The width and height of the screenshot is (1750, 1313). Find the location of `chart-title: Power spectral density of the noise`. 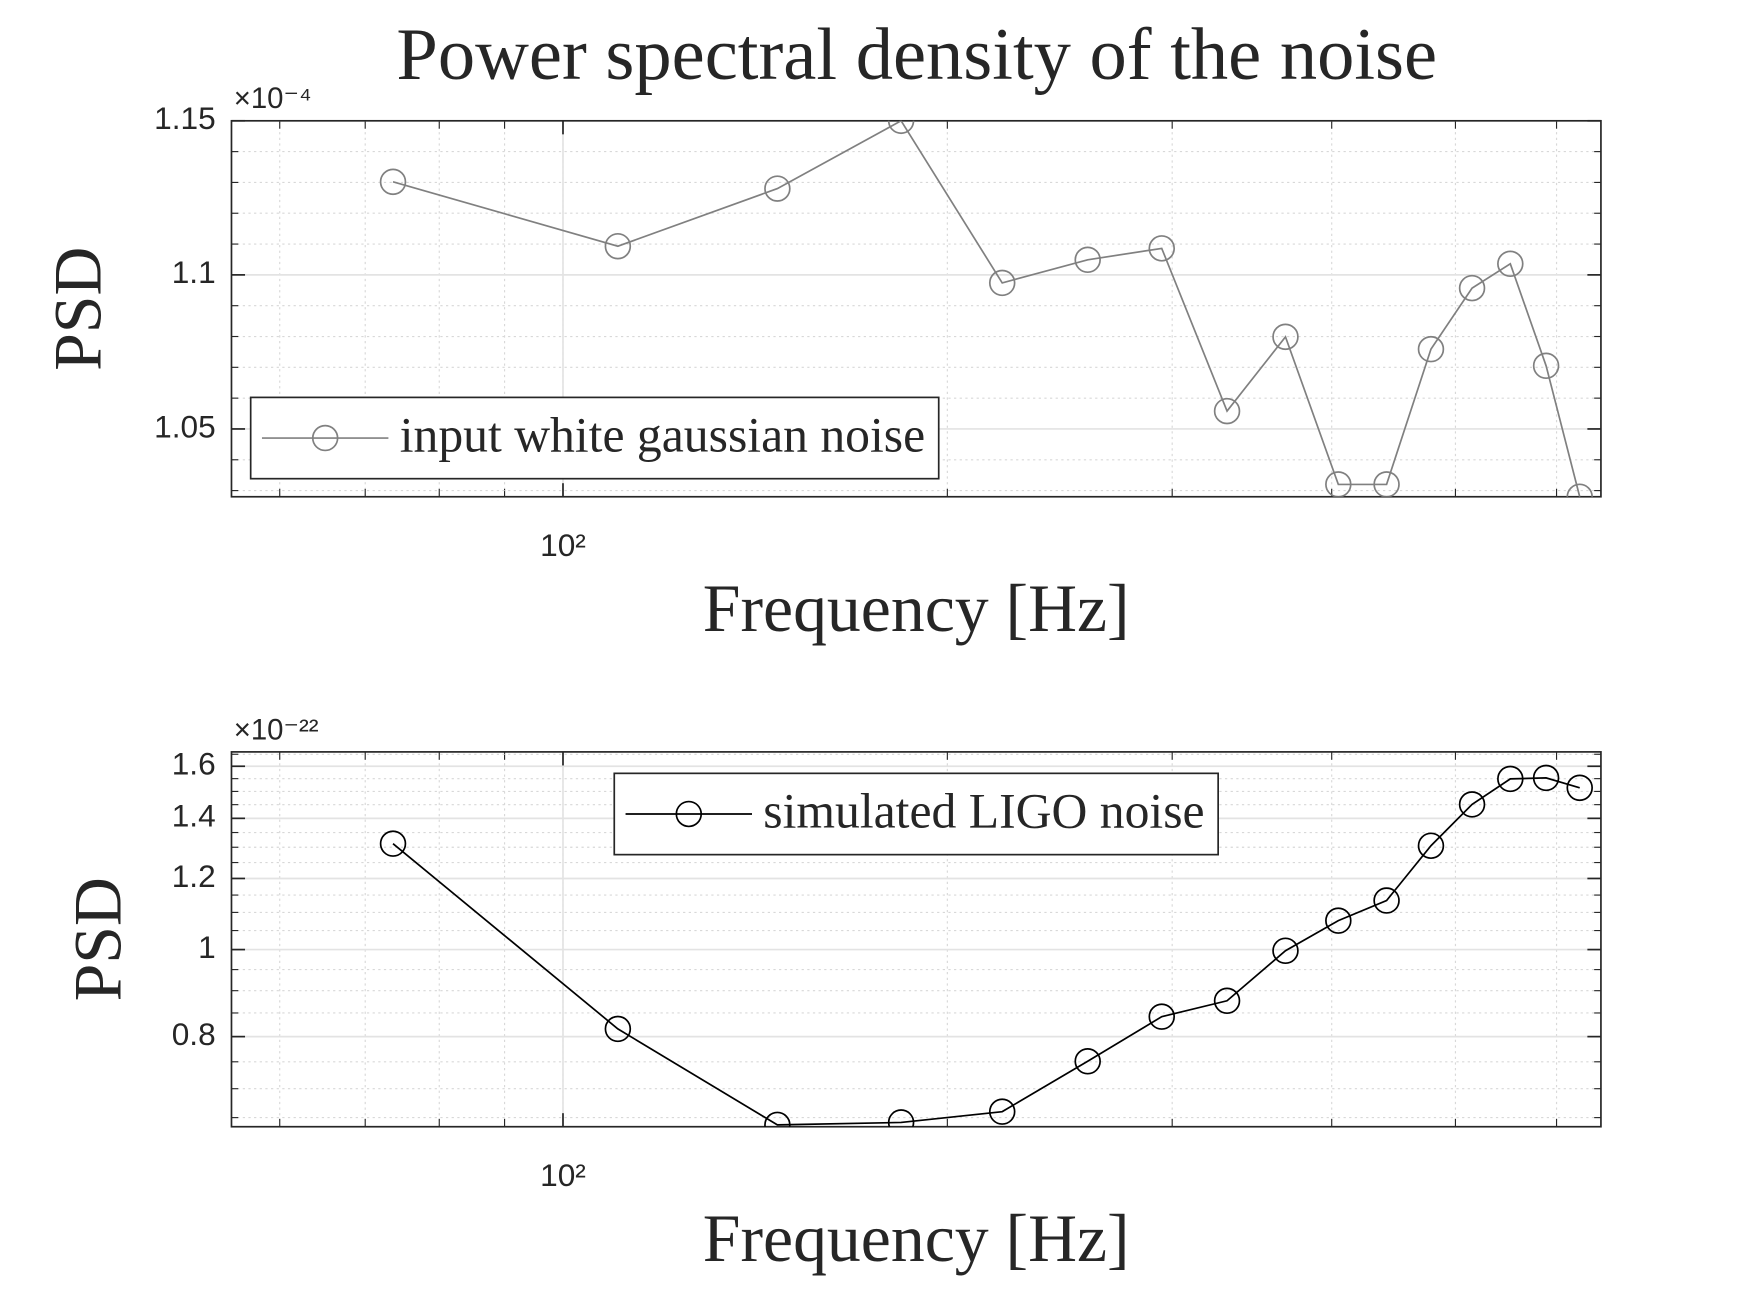

chart-title: Power spectral density of the noise is located at coordinates (916, 55).